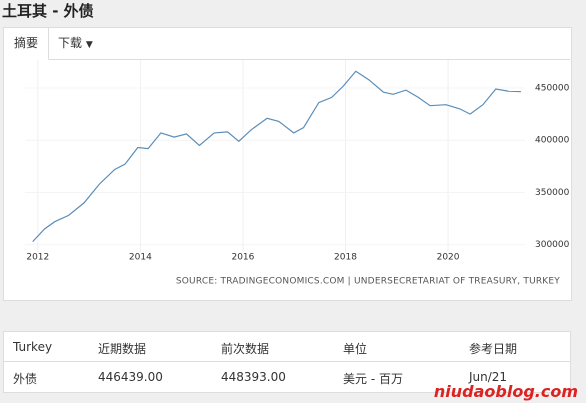 Image resolution: width=586 pixels, height=403 pixels. Describe the element at coordinates (245, 349) in the screenshot. I see `table-cell: 前次数据` at that location.